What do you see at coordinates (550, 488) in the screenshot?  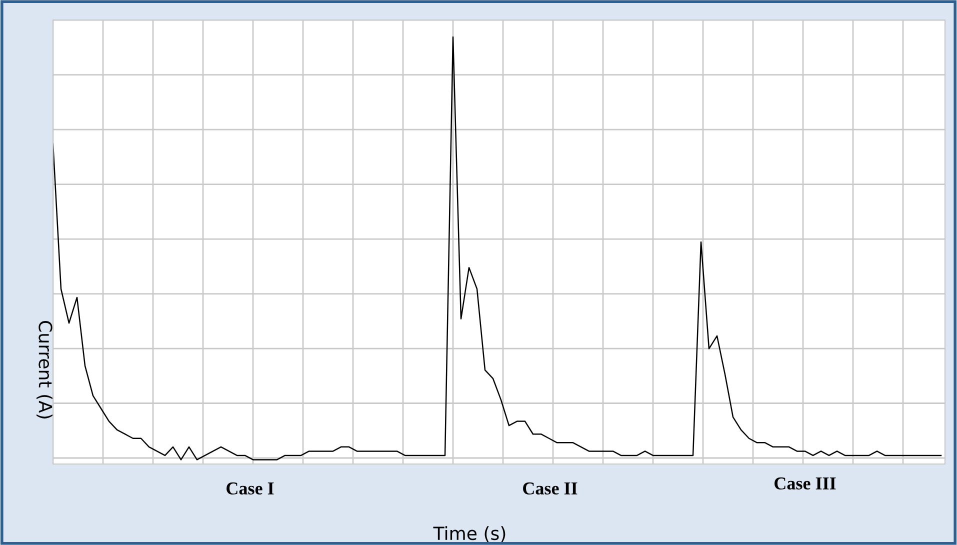 I see `text: Case II` at bounding box center [550, 488].